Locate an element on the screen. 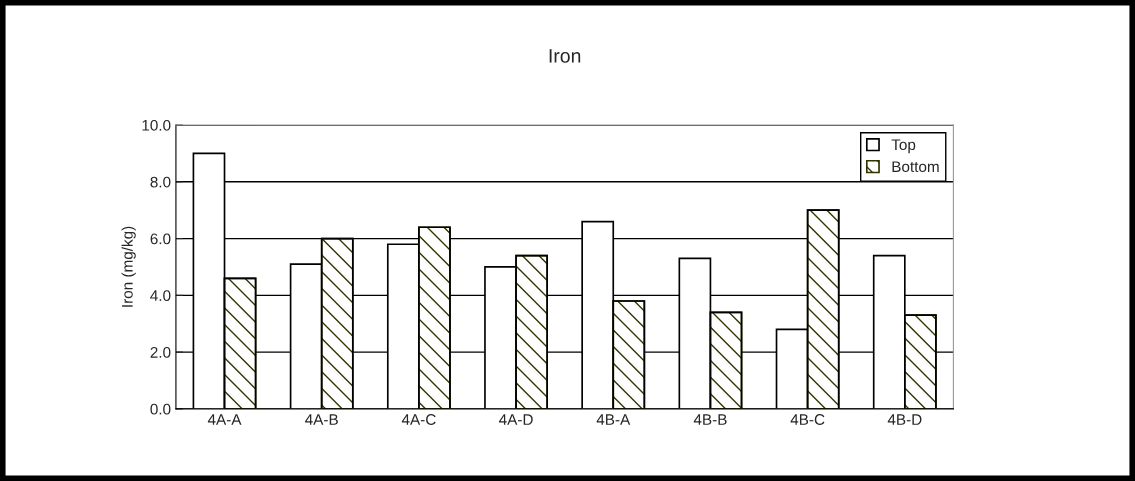  x-tick-label: 4A-B is located at coordinates (321, 419).